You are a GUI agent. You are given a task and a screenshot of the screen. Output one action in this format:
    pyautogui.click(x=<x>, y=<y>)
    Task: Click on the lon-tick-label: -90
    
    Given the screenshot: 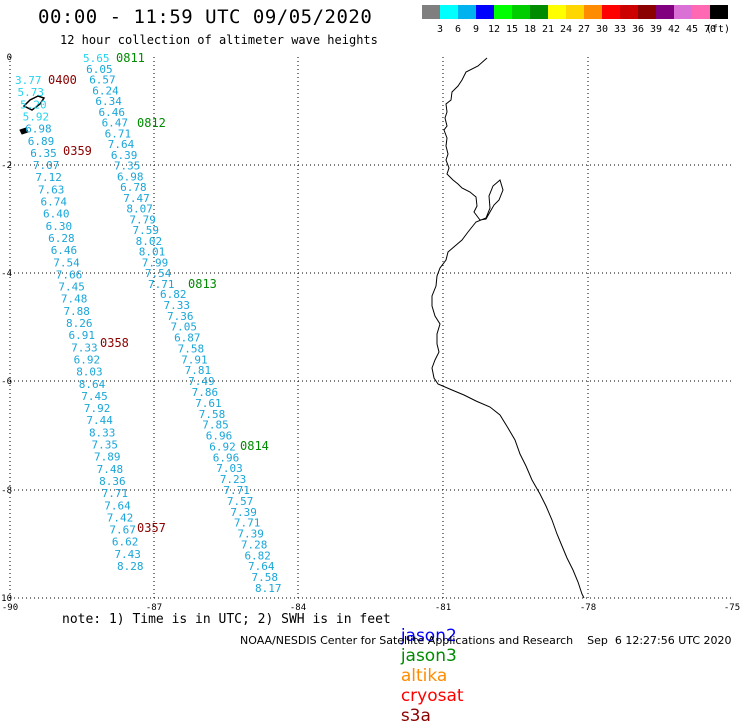 What is the action you would take?
    pyautogui.click(x=10, y=608)
    